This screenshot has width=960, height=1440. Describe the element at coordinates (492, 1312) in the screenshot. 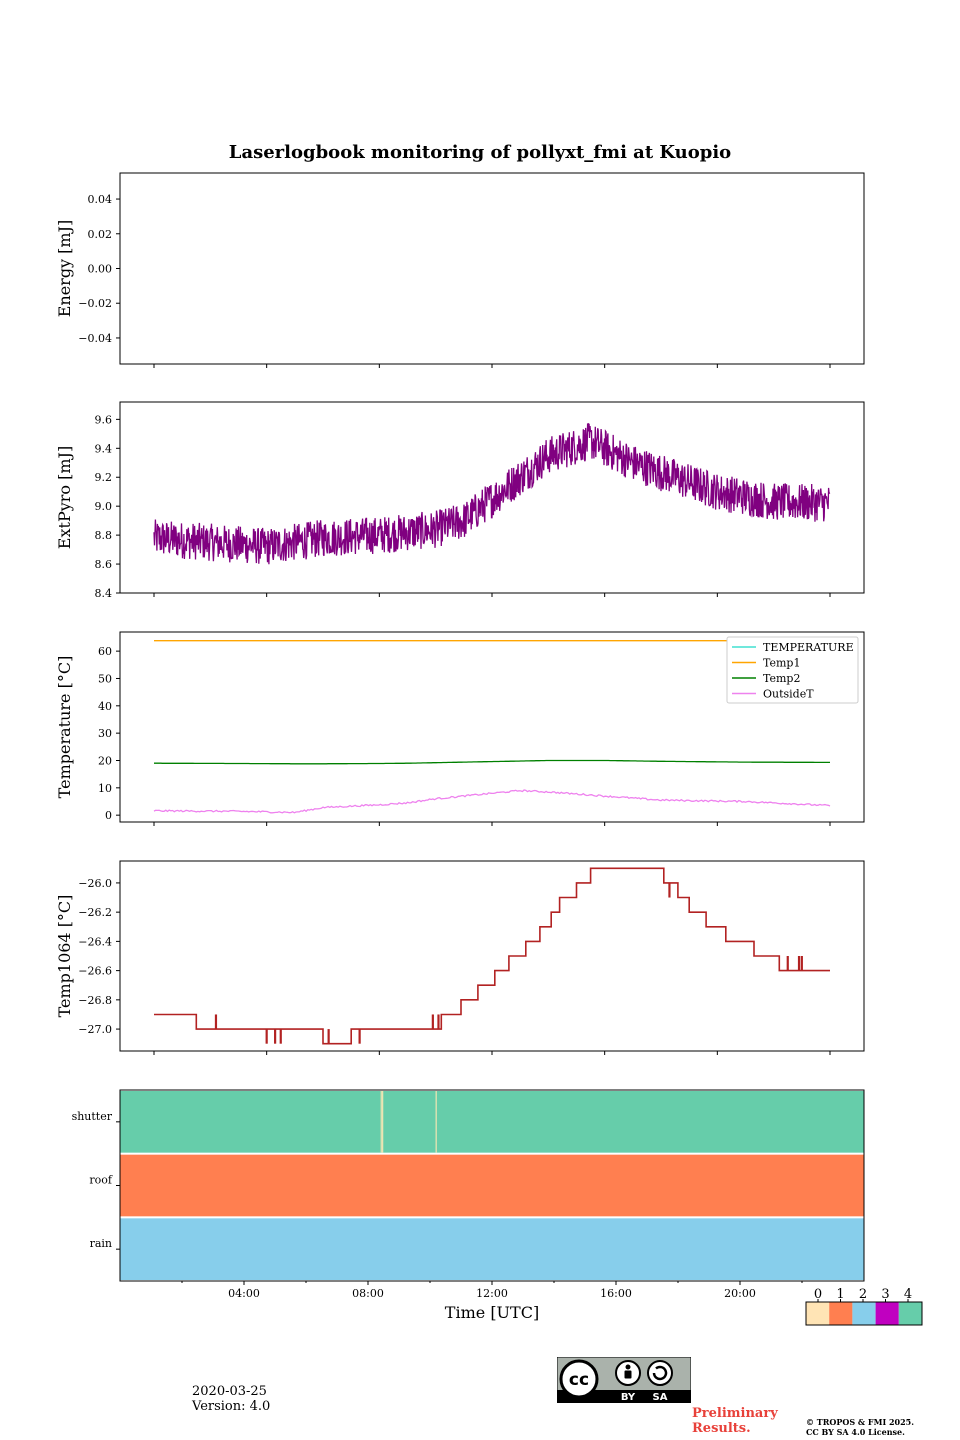

I see `x-axis-label: Time [UTC]` at that location.